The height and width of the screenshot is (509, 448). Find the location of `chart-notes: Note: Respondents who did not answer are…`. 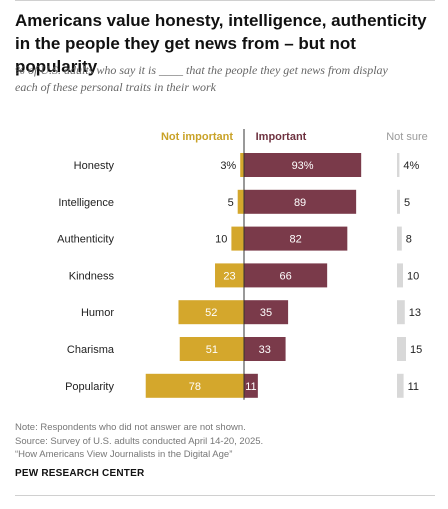

chart-notes: Note: Respondents who did not answer are… is located at coordinates (225, 441).